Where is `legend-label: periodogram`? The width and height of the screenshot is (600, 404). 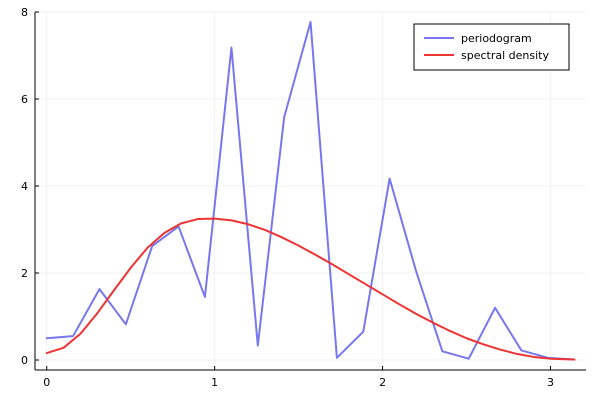
legend-label: periodogram is located at coordinates (496, 38).